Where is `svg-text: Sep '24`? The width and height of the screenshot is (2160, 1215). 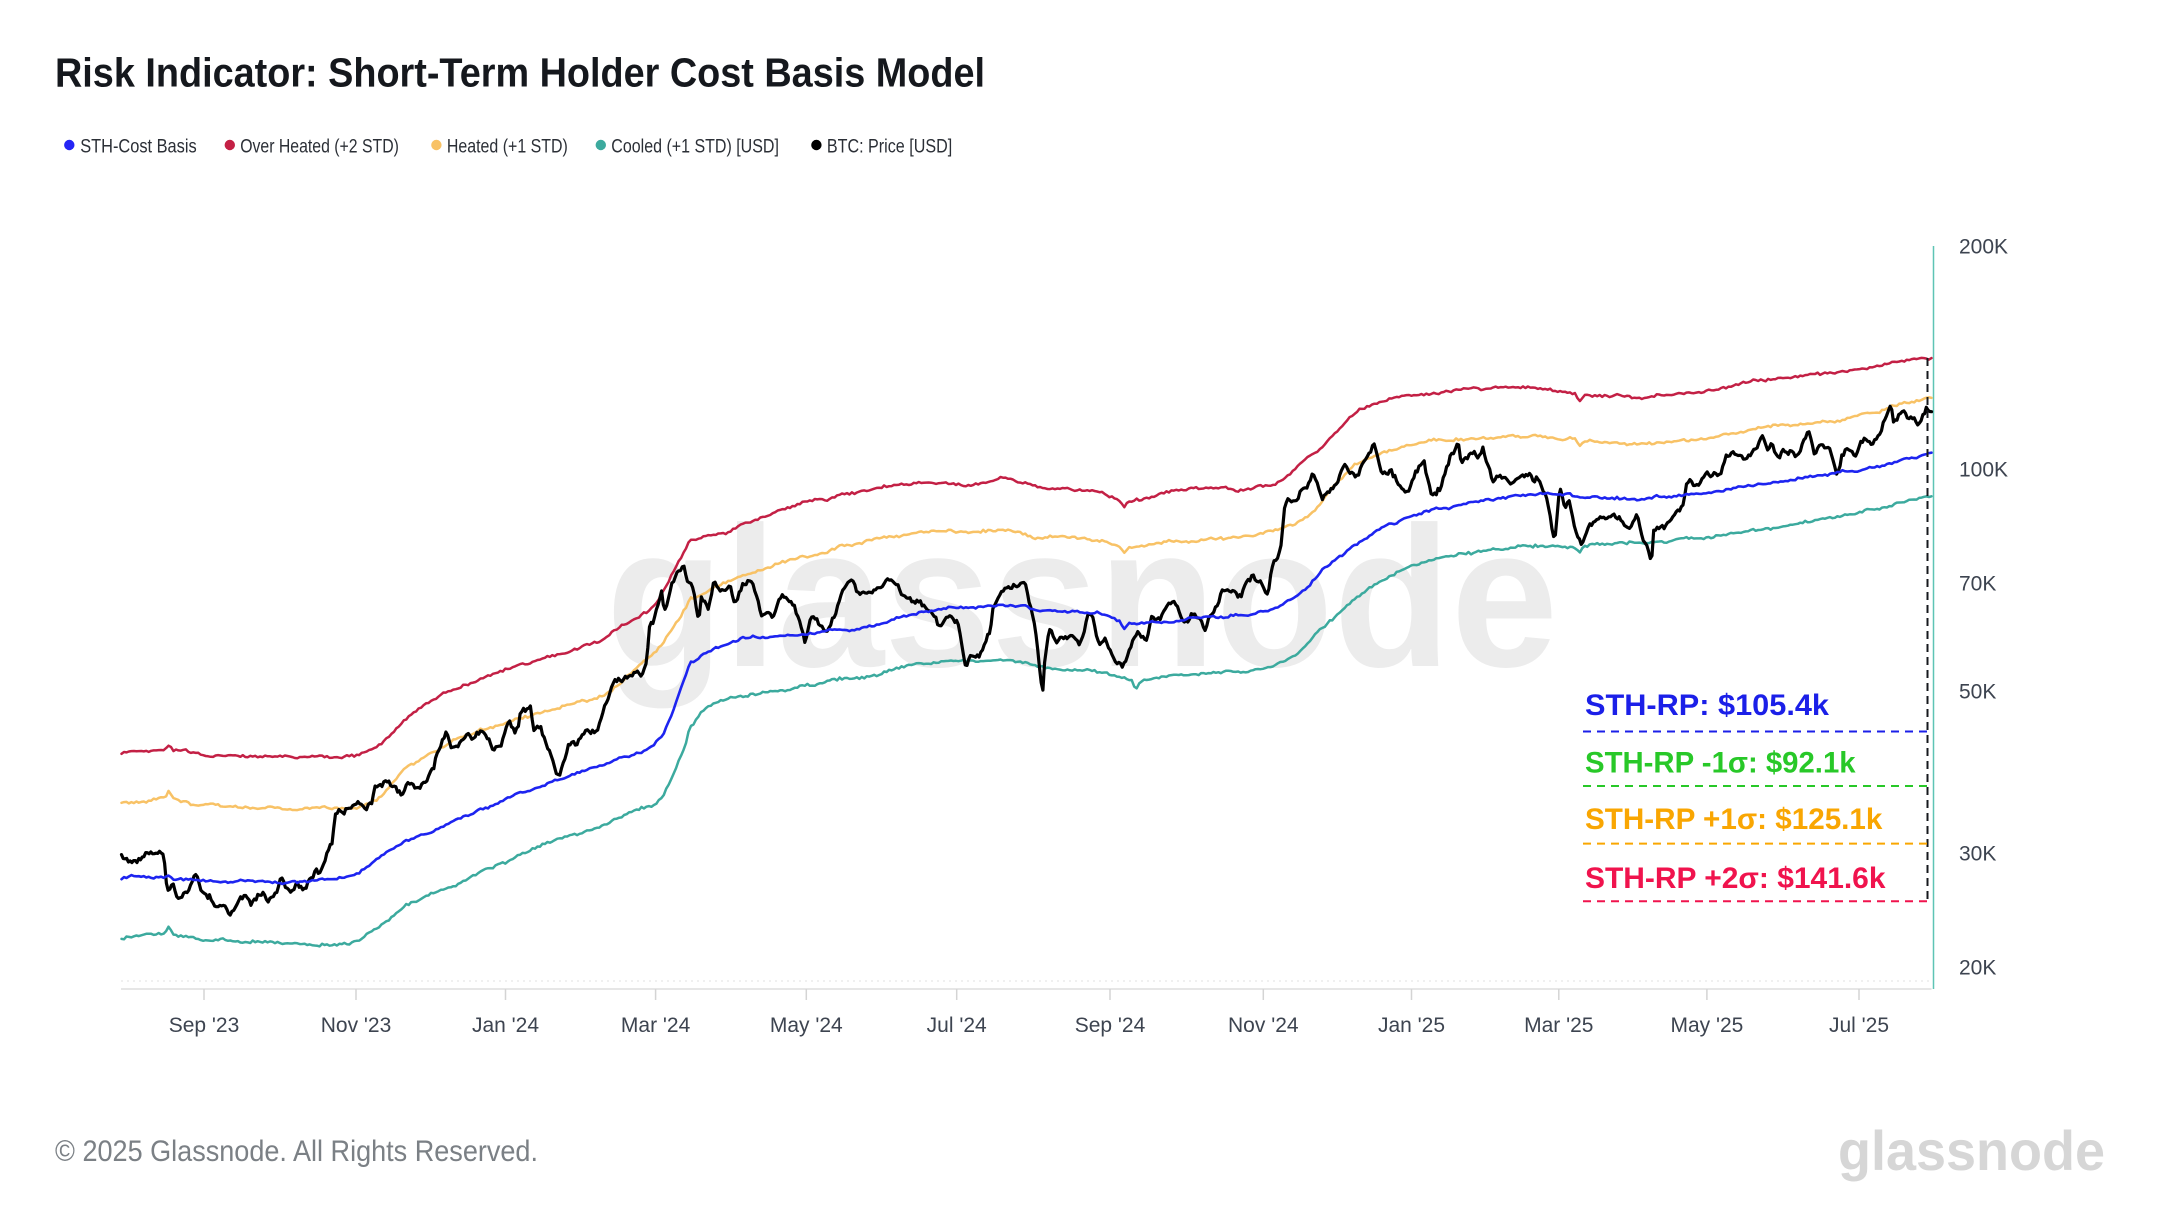 svg-text: Sep '24 is located at coordinates (1110, 1025).